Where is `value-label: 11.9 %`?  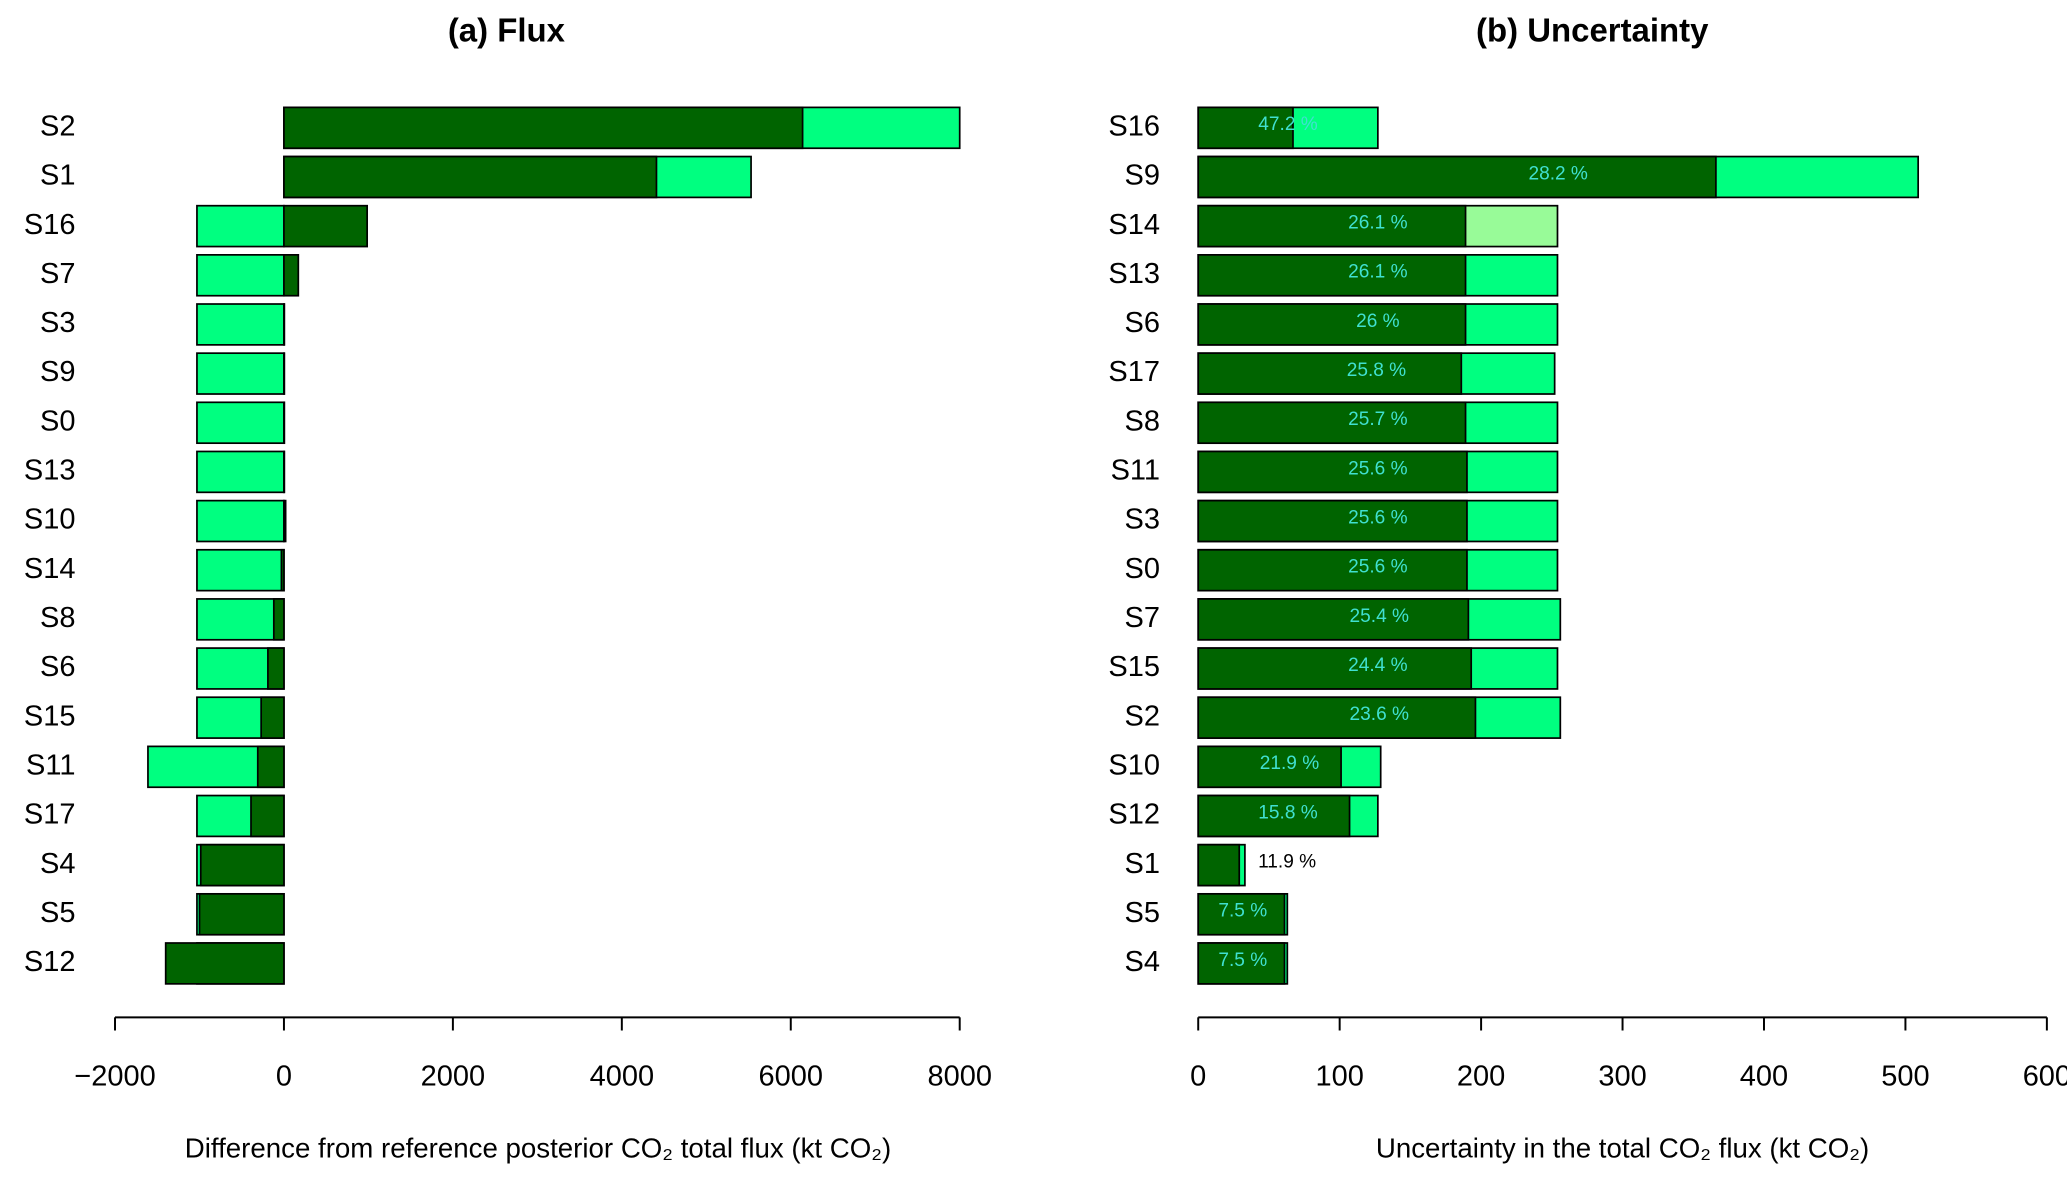 value-label: 11.9 % is located at coordinates (1287, 862).